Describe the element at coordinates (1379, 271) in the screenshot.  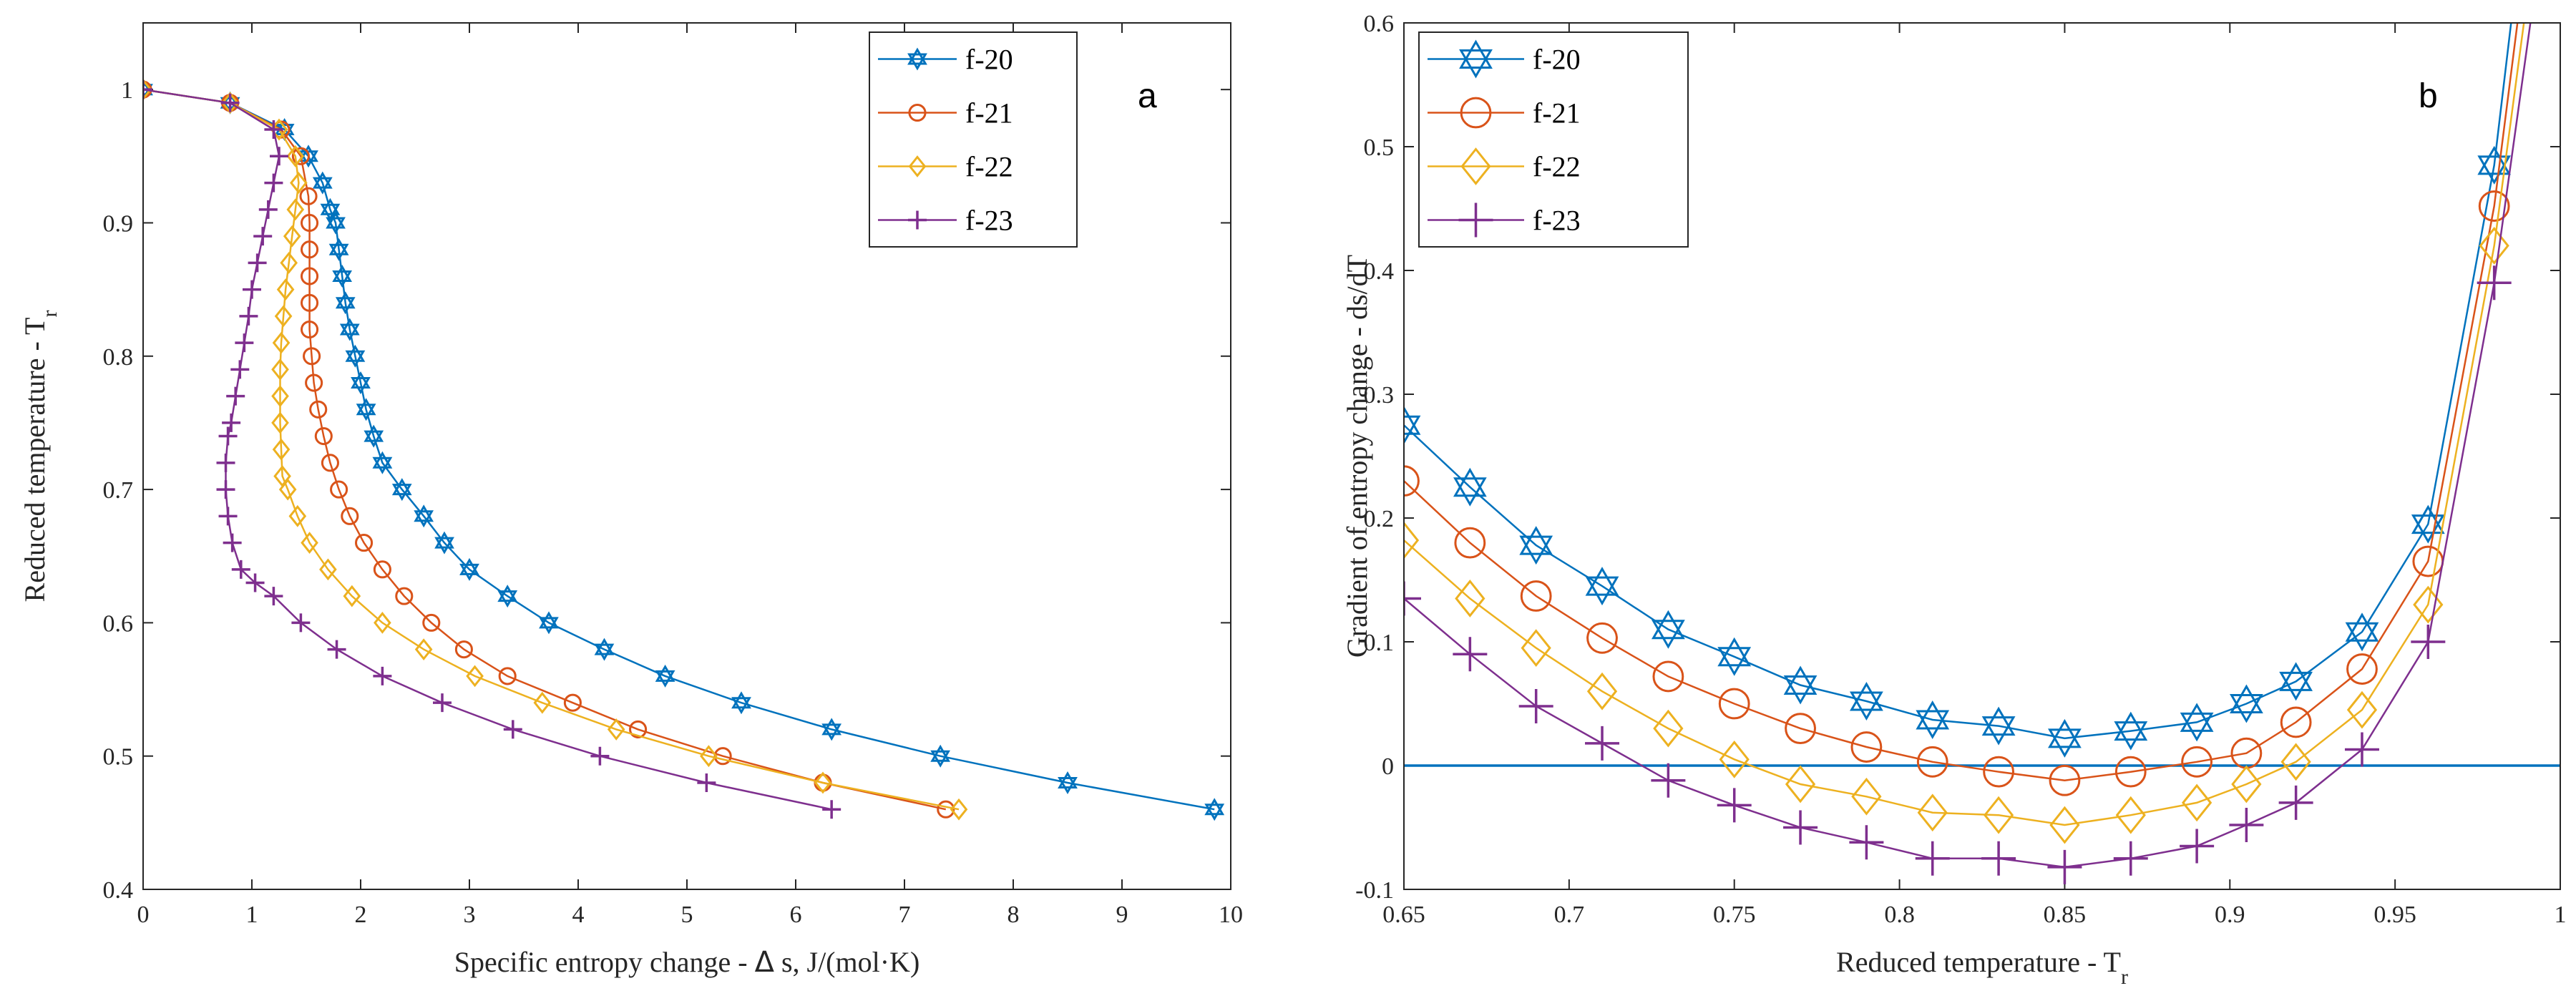
I see `y-tick-label: 0.4` at that location.